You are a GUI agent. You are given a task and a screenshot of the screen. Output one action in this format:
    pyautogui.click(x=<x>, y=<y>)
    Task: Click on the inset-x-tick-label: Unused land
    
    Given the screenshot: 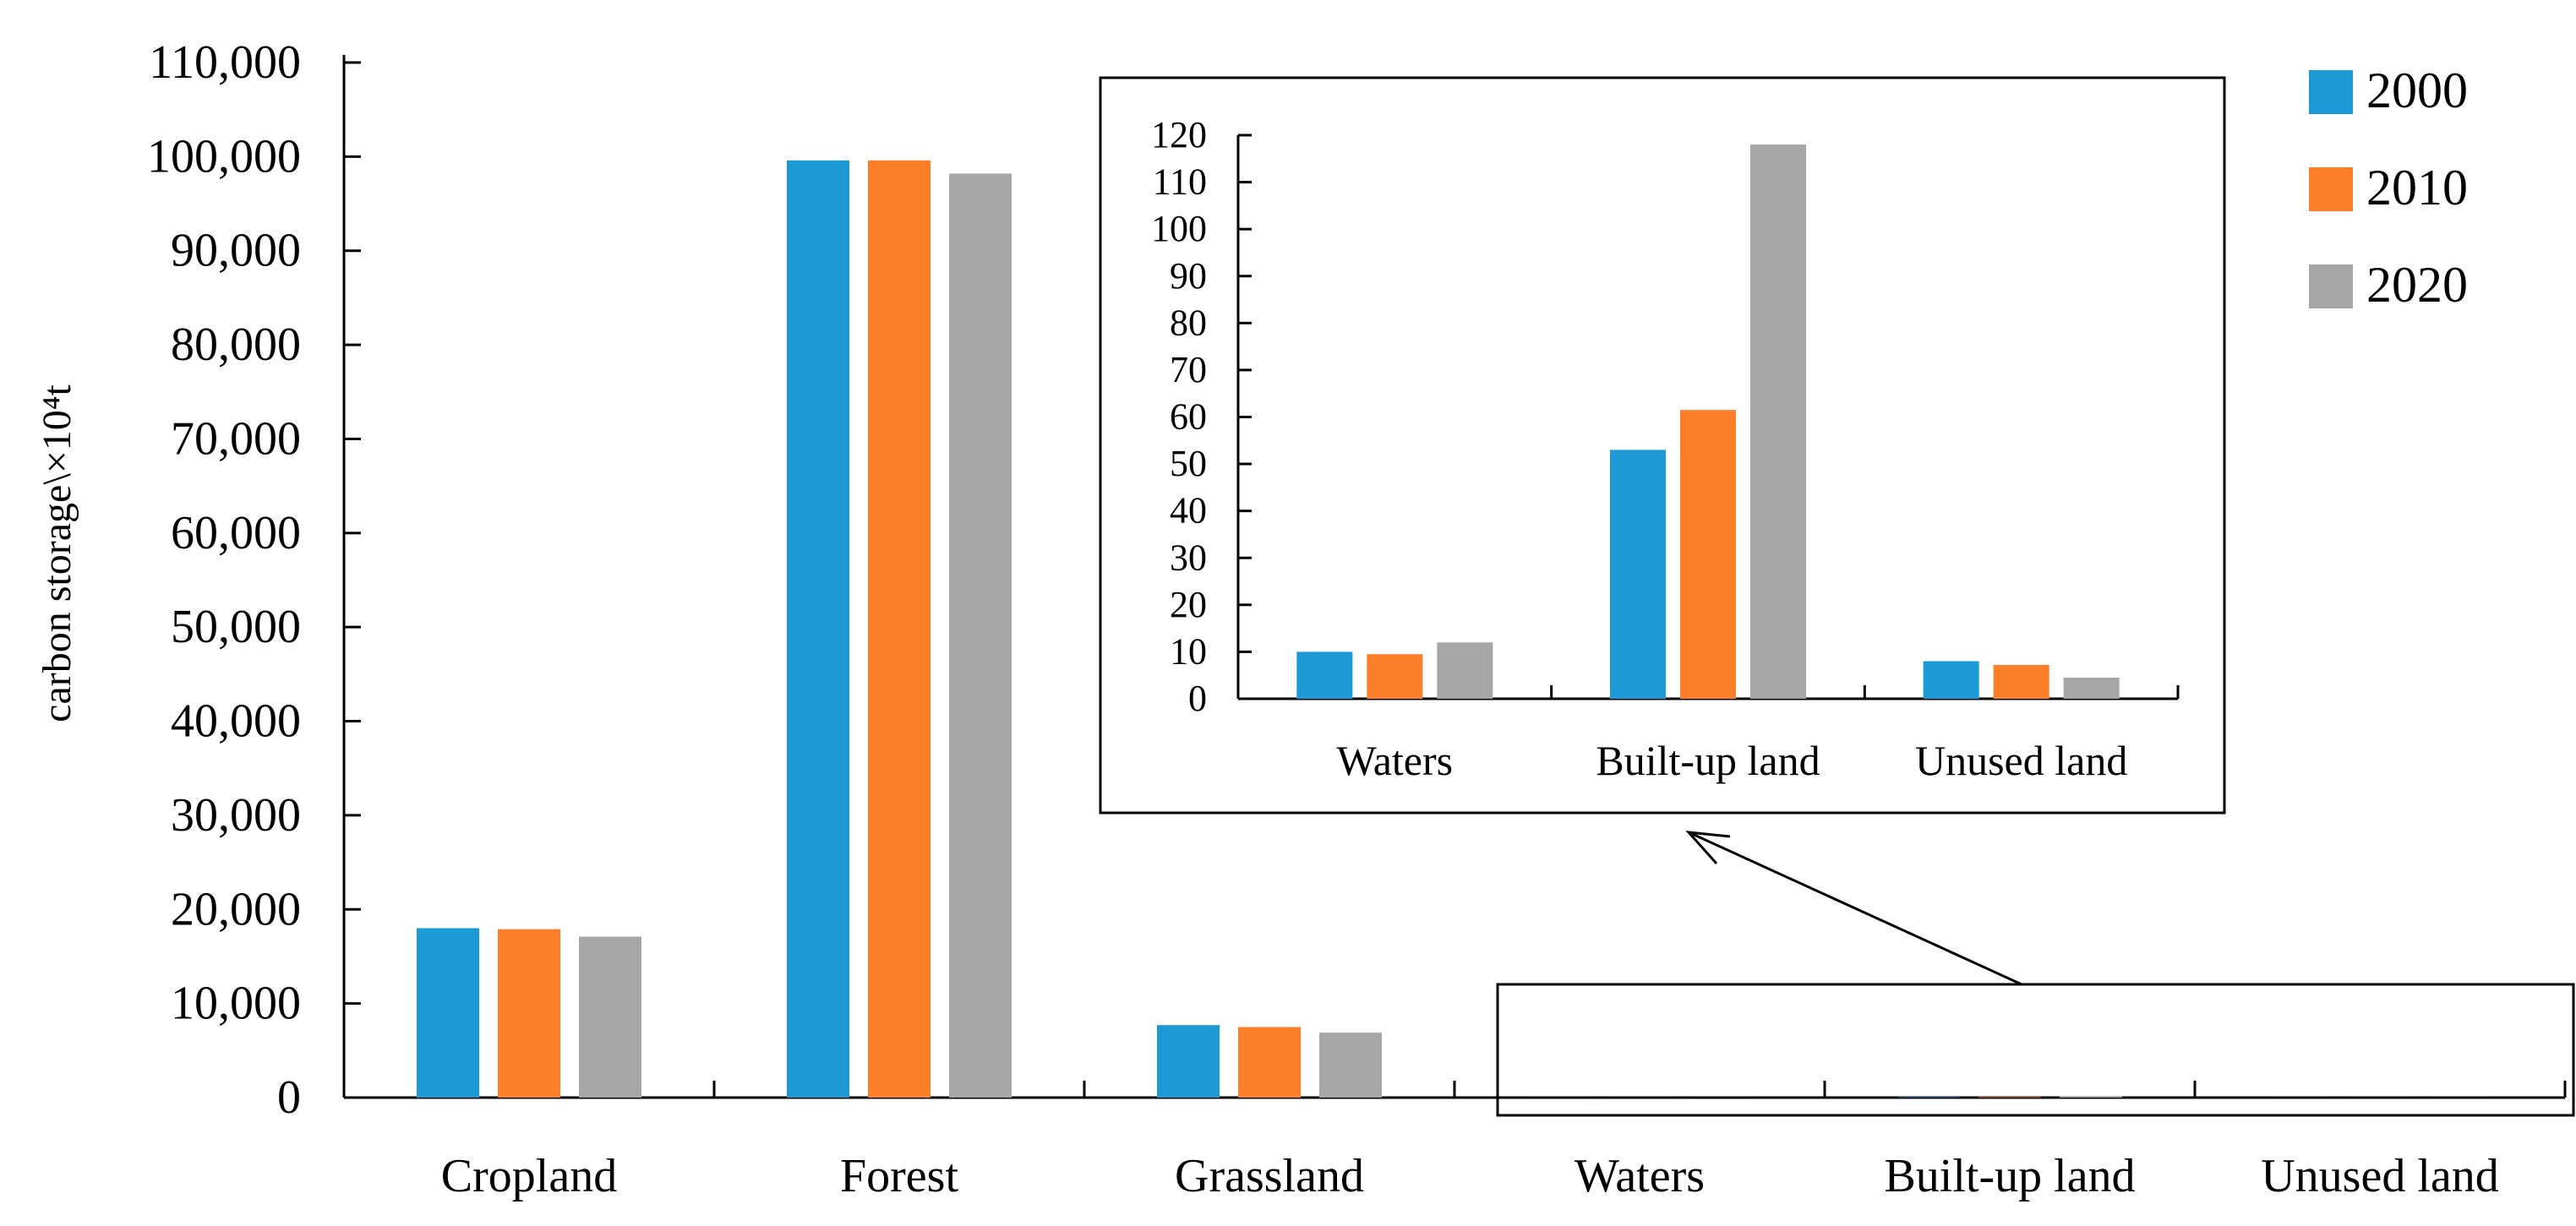 What is the action you would take?
    pyautogui.click(x=2021, y=760)
    